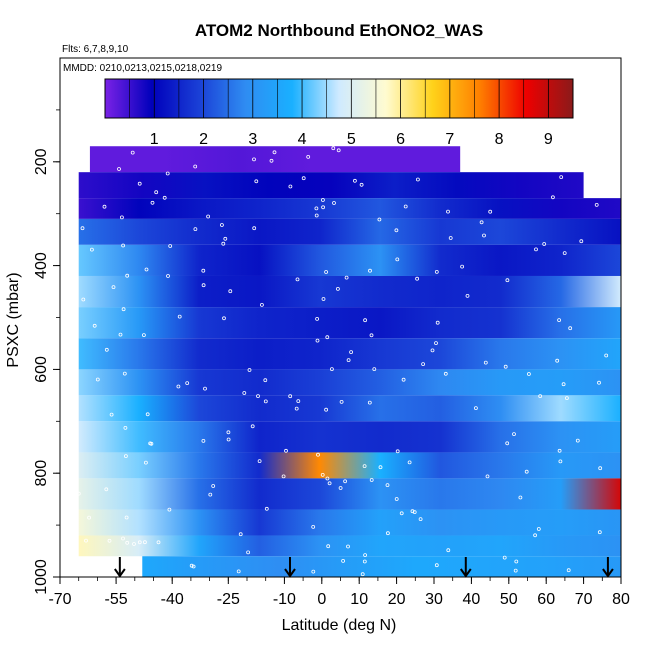 Image resolution: width=650 pixels, height=650 pixels. Describe the element at coordinates (359, 599) in the screenshot. I see `x-tick-label: 10` at that location.